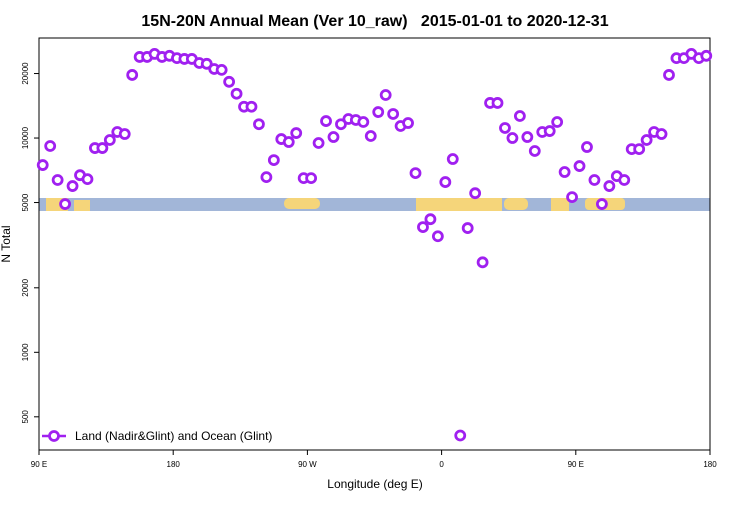  Describe the element at coordinates (25, 73) in the screenshot. I see `y-tick-label: 20000` at that location.